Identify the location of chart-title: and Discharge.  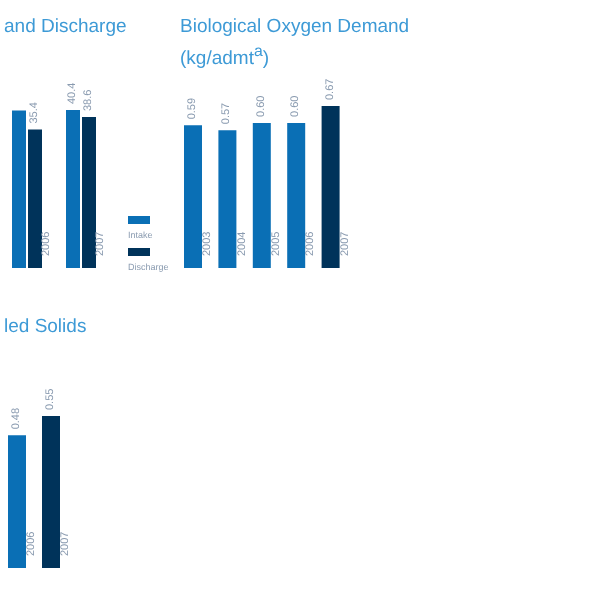
(65, 28).